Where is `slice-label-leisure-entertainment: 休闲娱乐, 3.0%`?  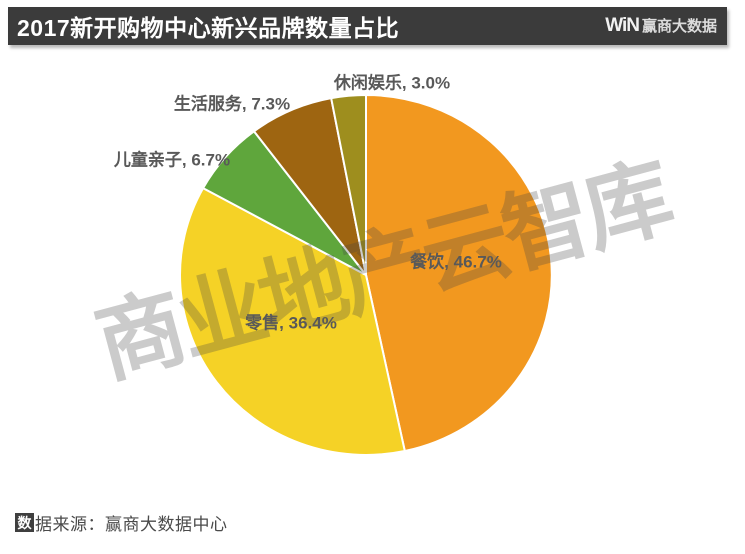 slice-label-leisure-entertainment: 休闲娱乐, 3.0% is located at coordinates (392, 83).